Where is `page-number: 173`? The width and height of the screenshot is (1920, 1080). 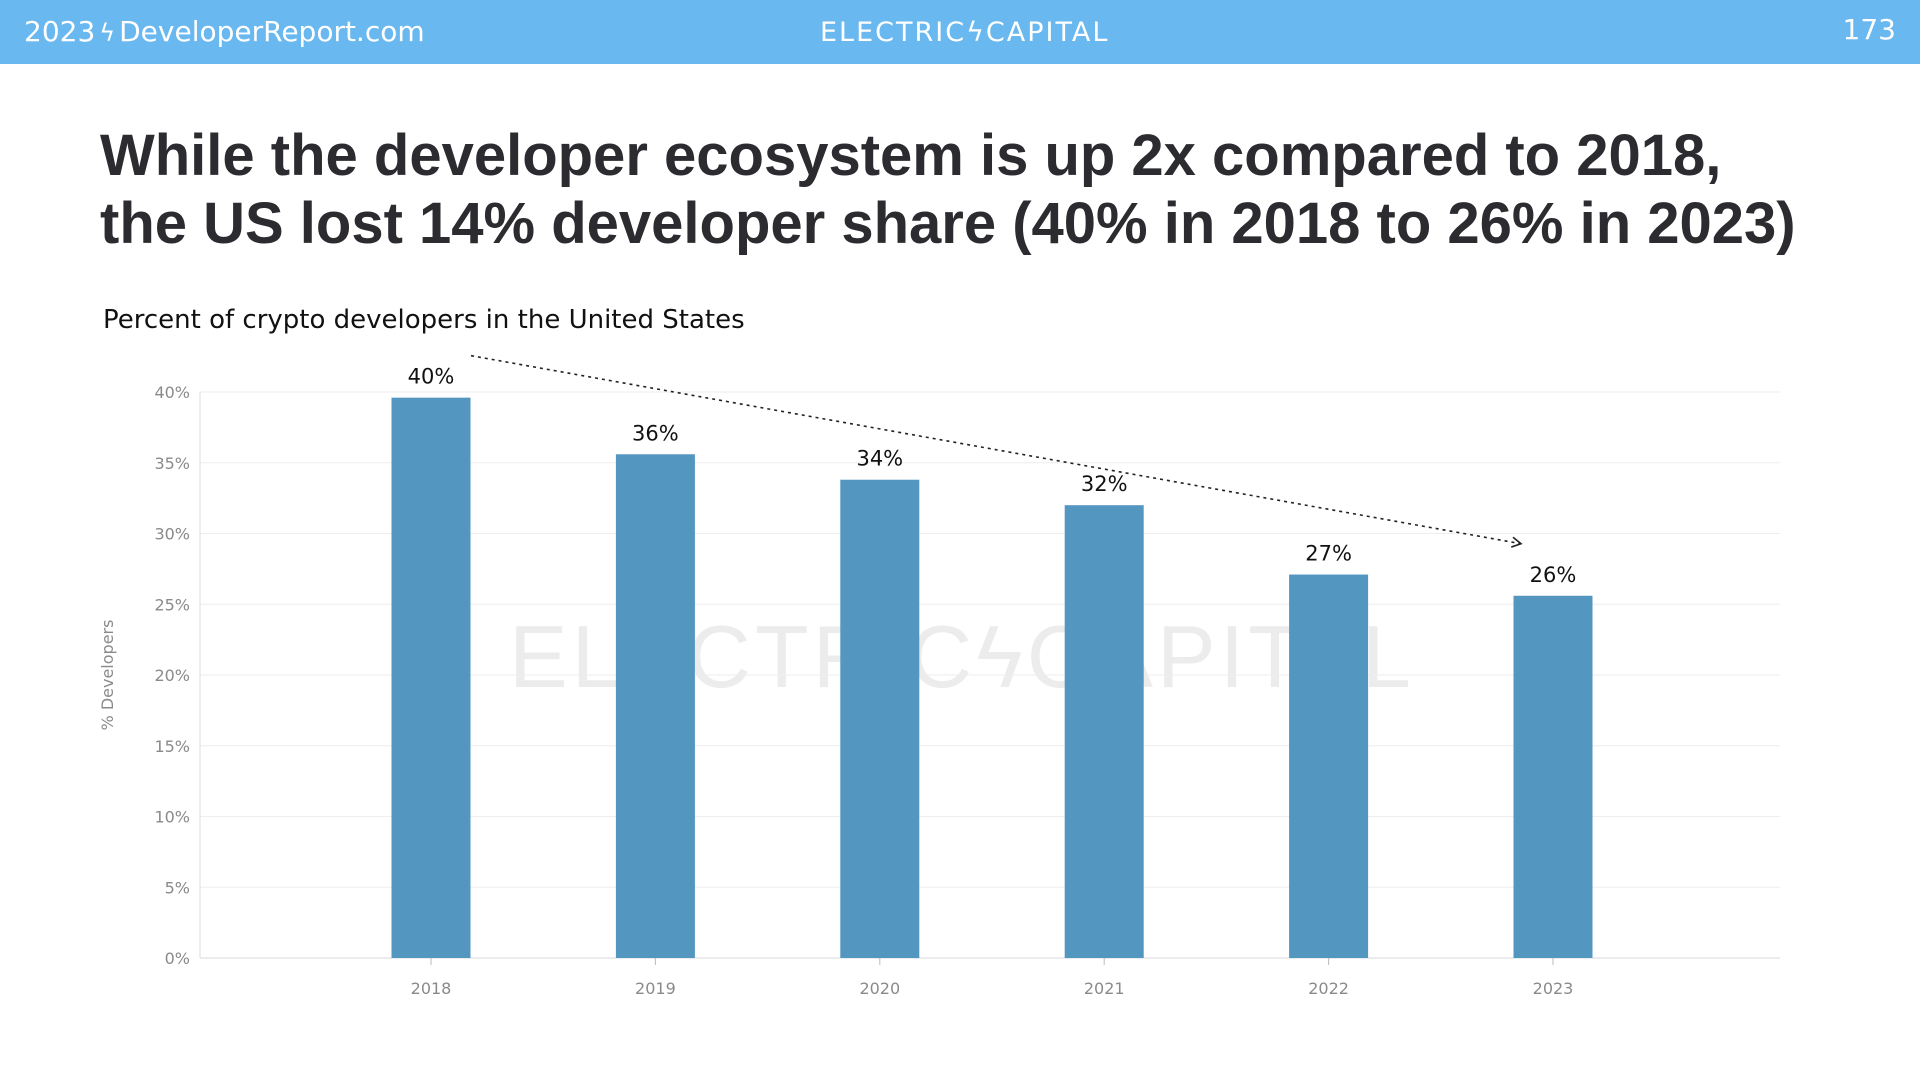
page-number: 173 is located at coordinates (1869, 29).